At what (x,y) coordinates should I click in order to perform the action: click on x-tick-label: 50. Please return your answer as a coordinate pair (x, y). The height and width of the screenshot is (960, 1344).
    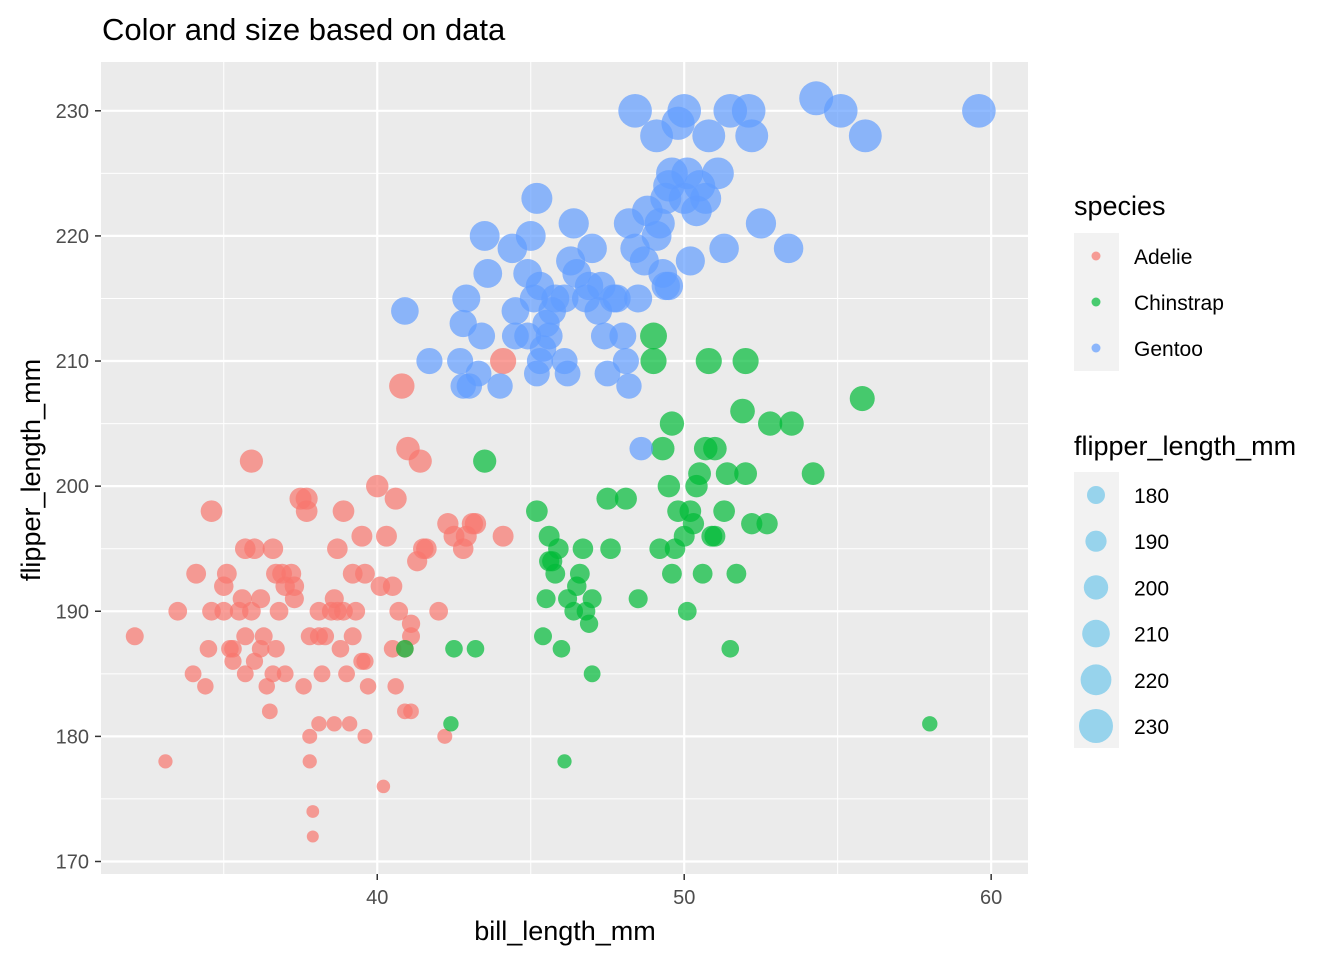
    Looking at the image, I should click on (684, 898).